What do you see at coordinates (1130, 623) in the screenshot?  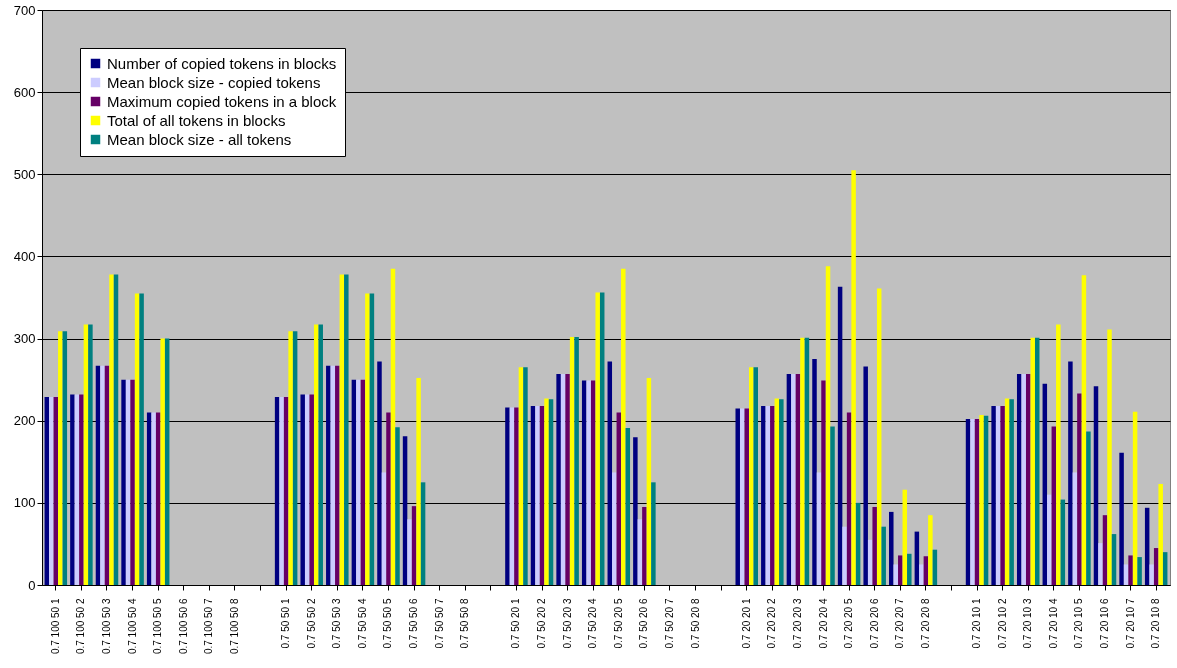 I see `x-tick-label: 0.7 20 10 7` at bounding box center [1130, 623].